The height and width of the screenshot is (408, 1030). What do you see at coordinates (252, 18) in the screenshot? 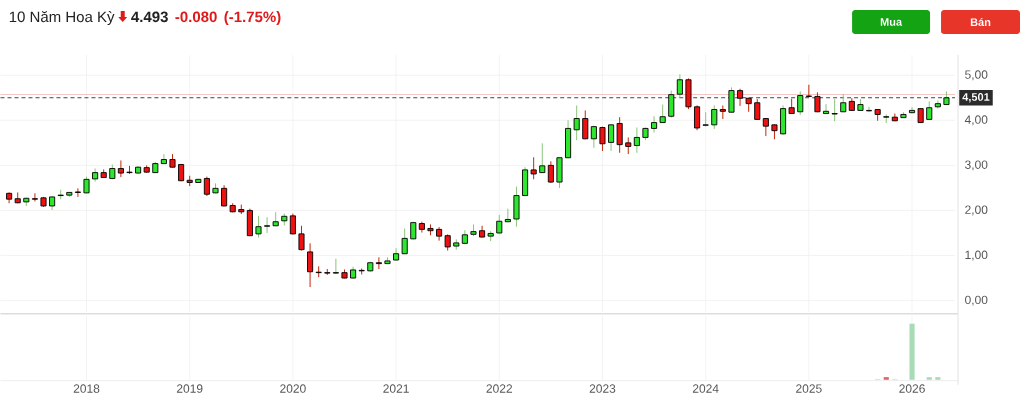
I see `text: (-1.75%)` at bounding box center [252, 18].